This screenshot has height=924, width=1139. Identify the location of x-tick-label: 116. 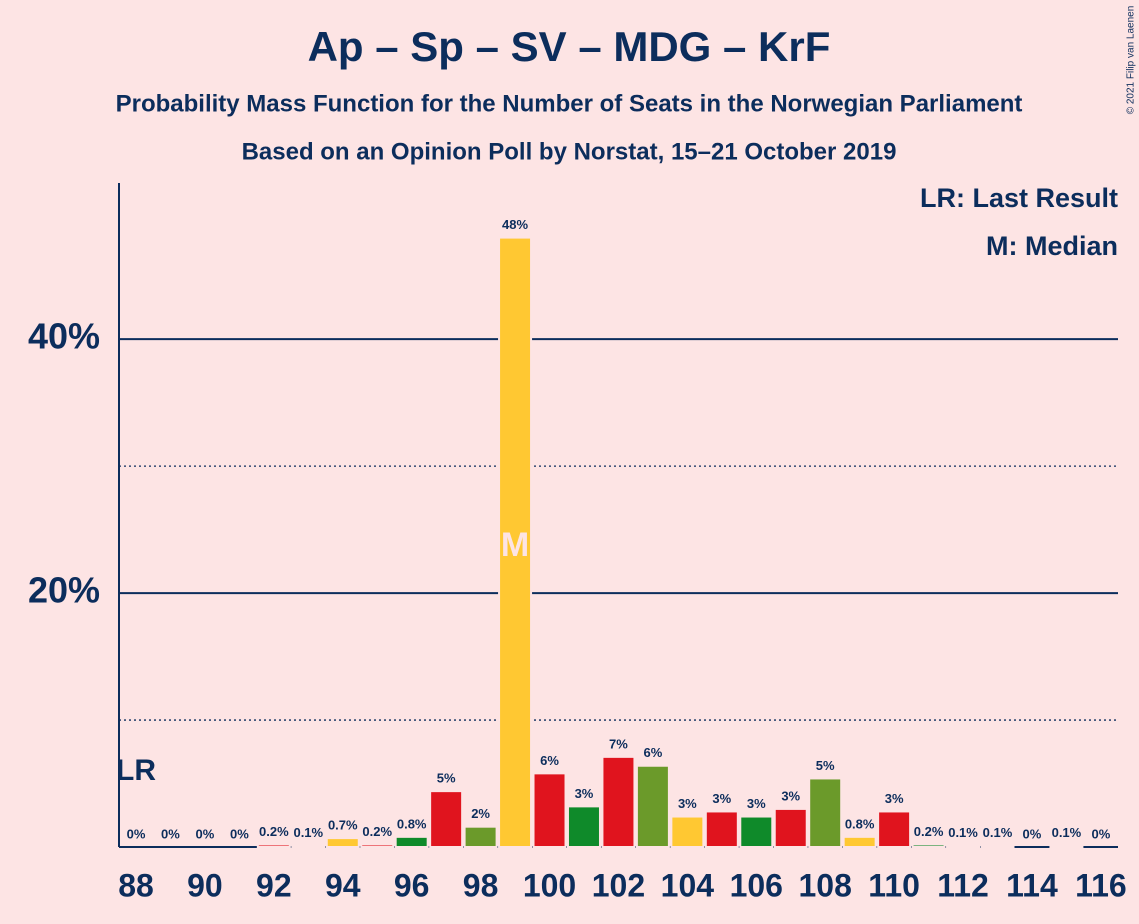
(1101, 885).